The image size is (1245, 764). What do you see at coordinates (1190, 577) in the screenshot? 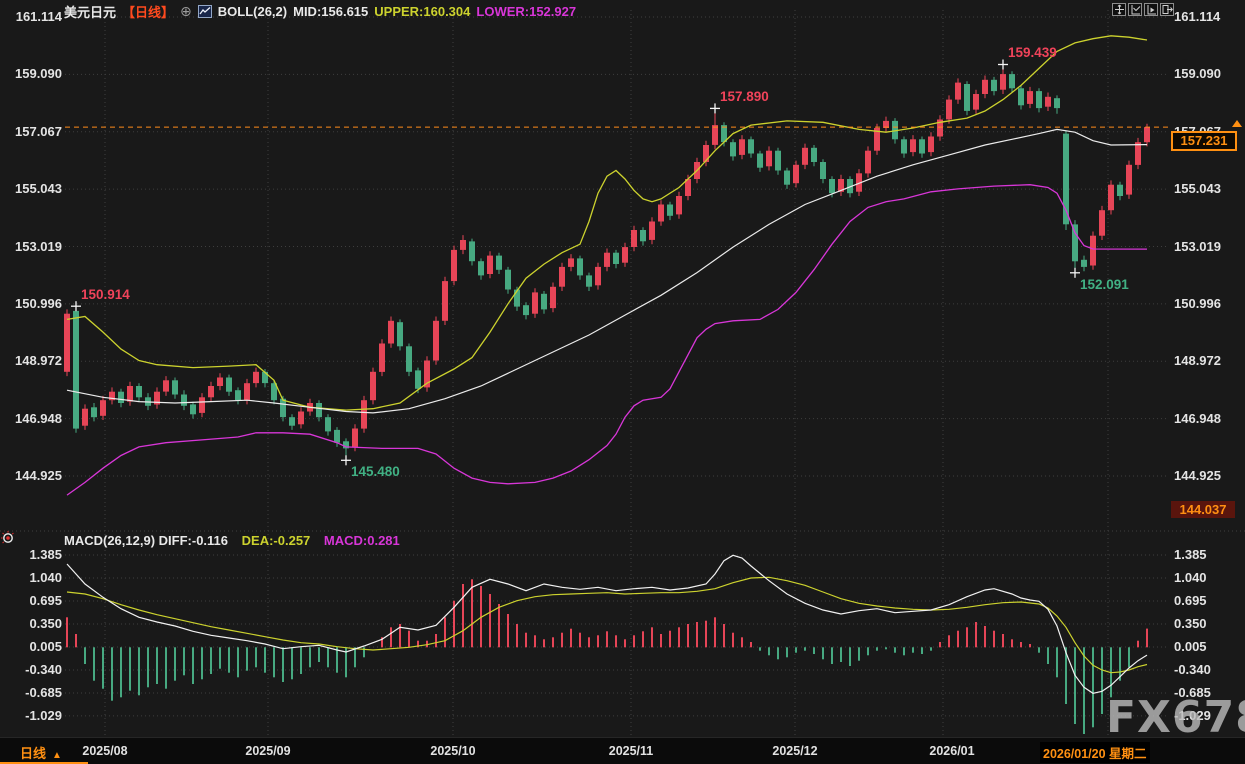
I see `axis-label-right: 1.040` at bounding box center [1190, 577].